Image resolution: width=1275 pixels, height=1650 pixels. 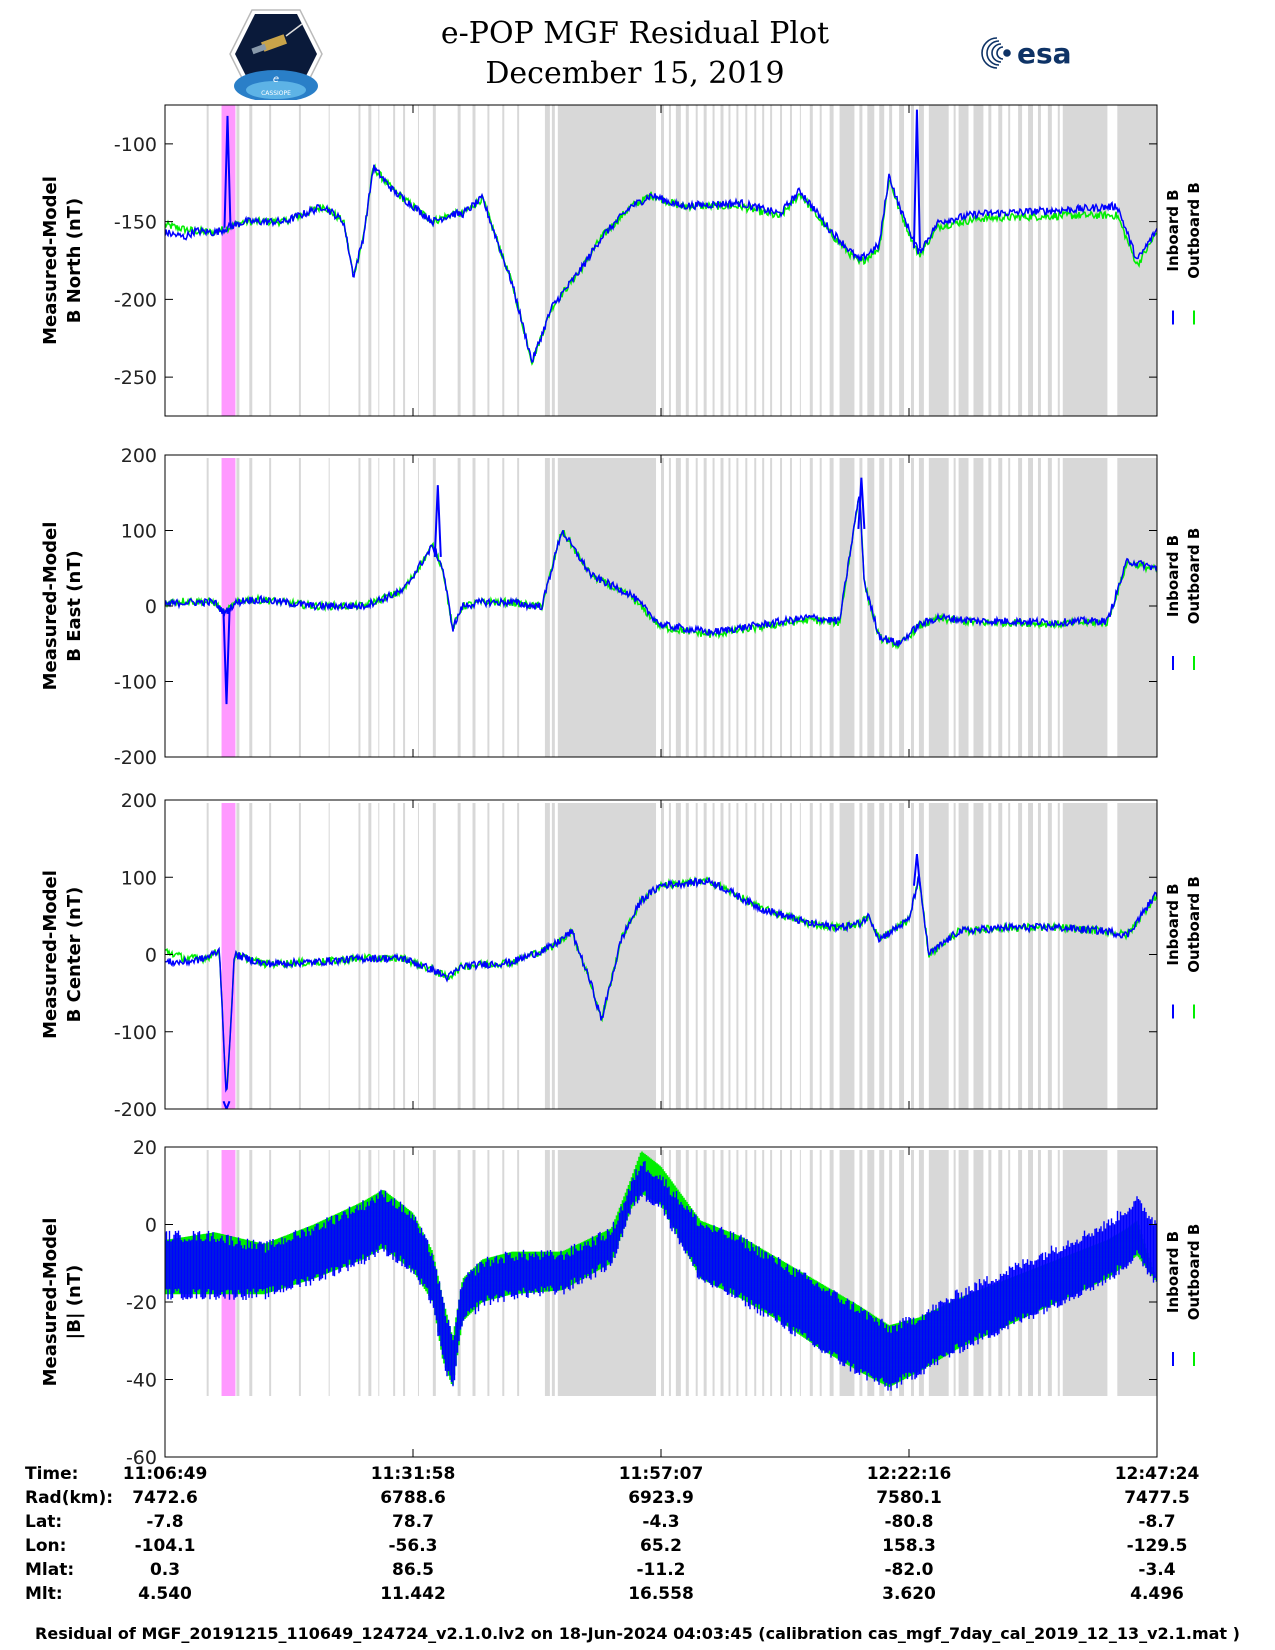 I want to click on y-tick-label: -40, so click(x=141, y=1381).